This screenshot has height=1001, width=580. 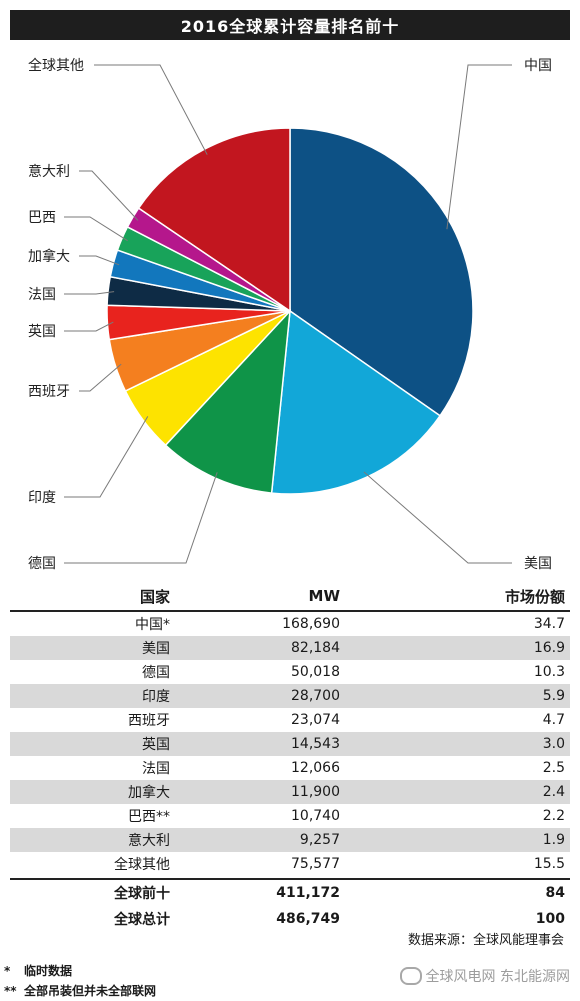 I want to click on footnote-text: 全部吊装但并未全部联网, so click(x=90, y=991).